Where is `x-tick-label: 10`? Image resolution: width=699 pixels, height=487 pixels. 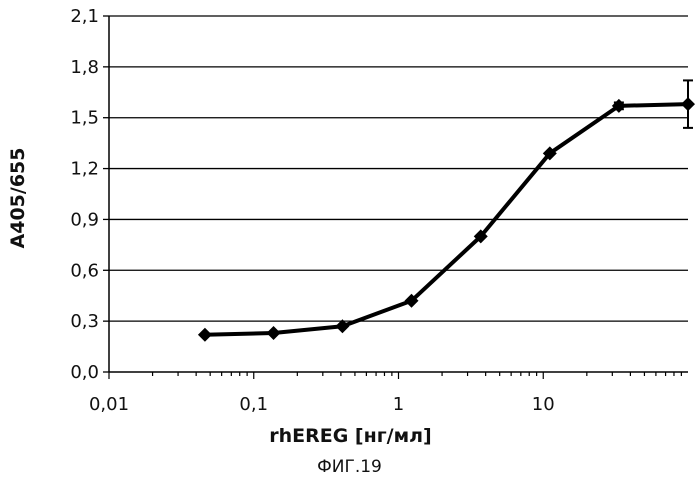 x-tick-label: 10 is located at coordinates (543, 404).